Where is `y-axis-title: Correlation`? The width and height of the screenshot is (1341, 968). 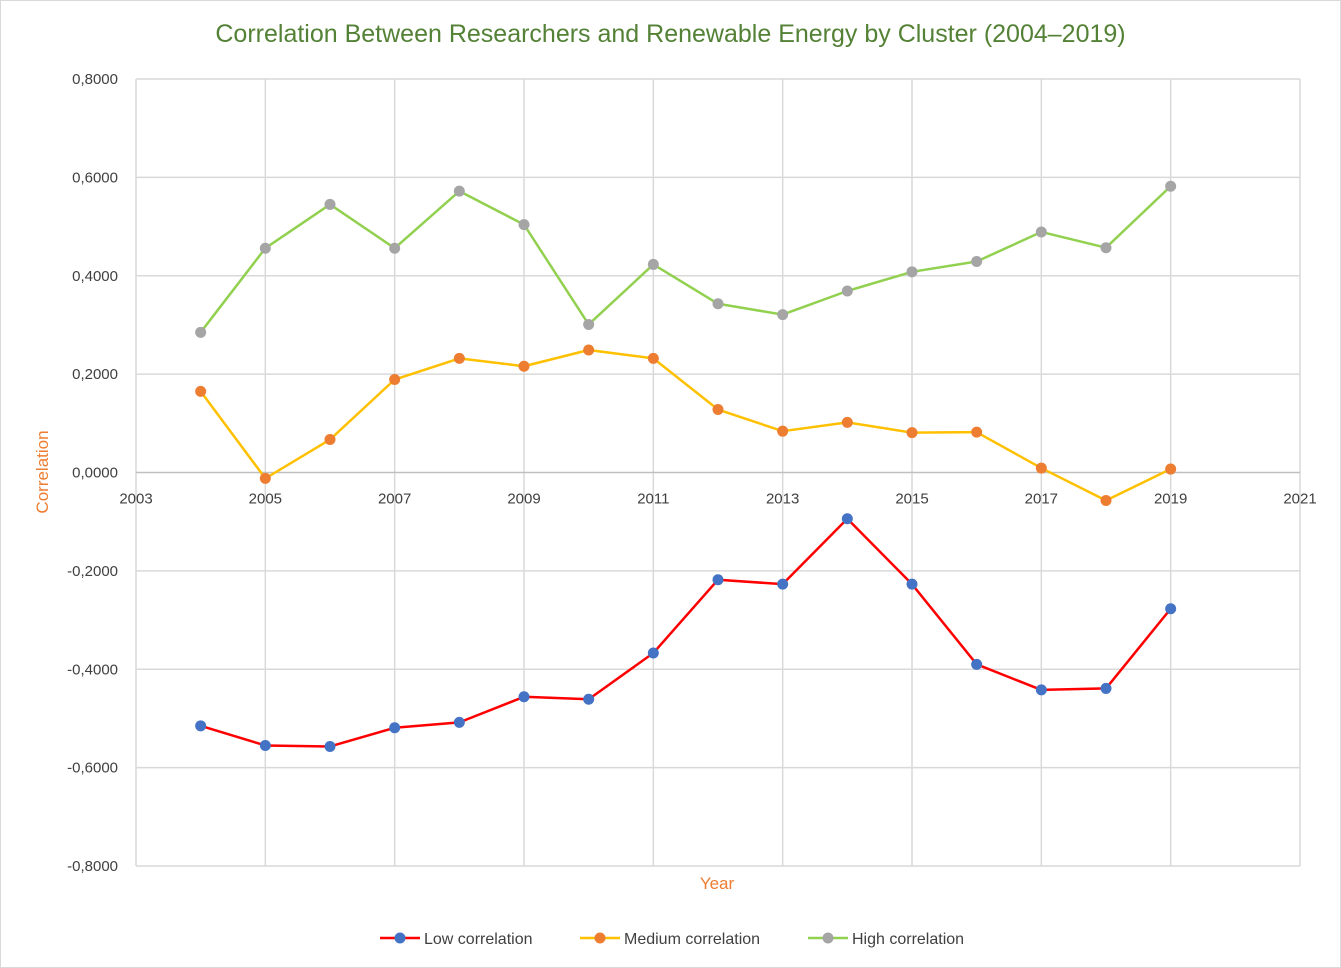
y-axis-title: Correlation is located at coordinates (42, 471).